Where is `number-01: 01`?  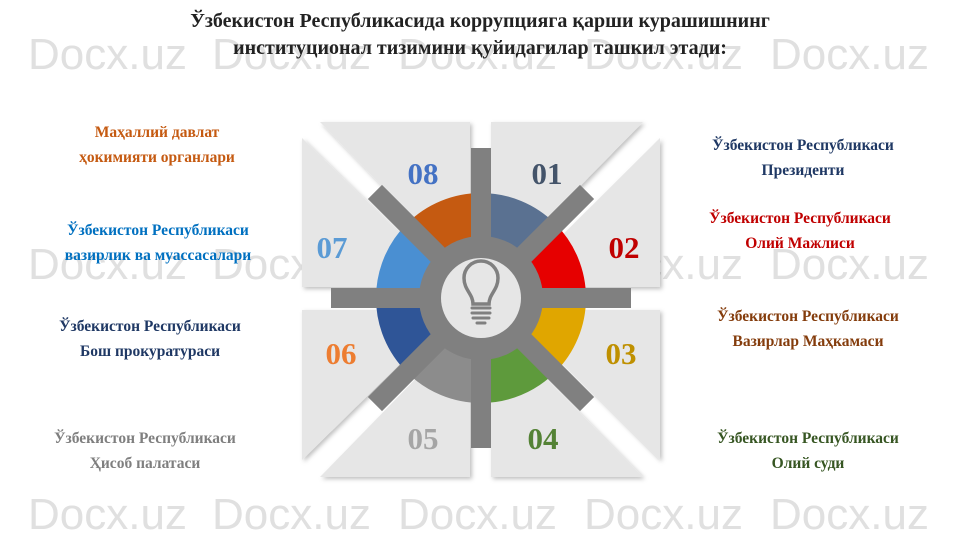
number-01: 01 is located at coordinates (547, 173).